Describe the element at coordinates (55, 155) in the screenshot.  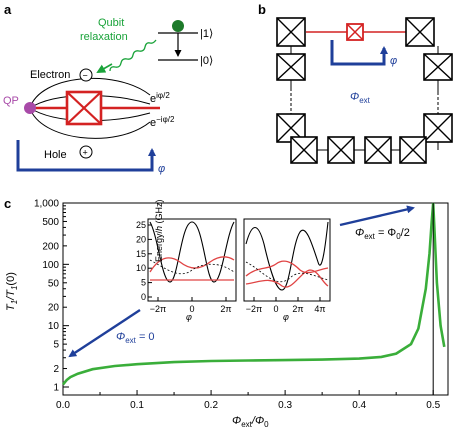
I see `hole-label: Hole` at that location.